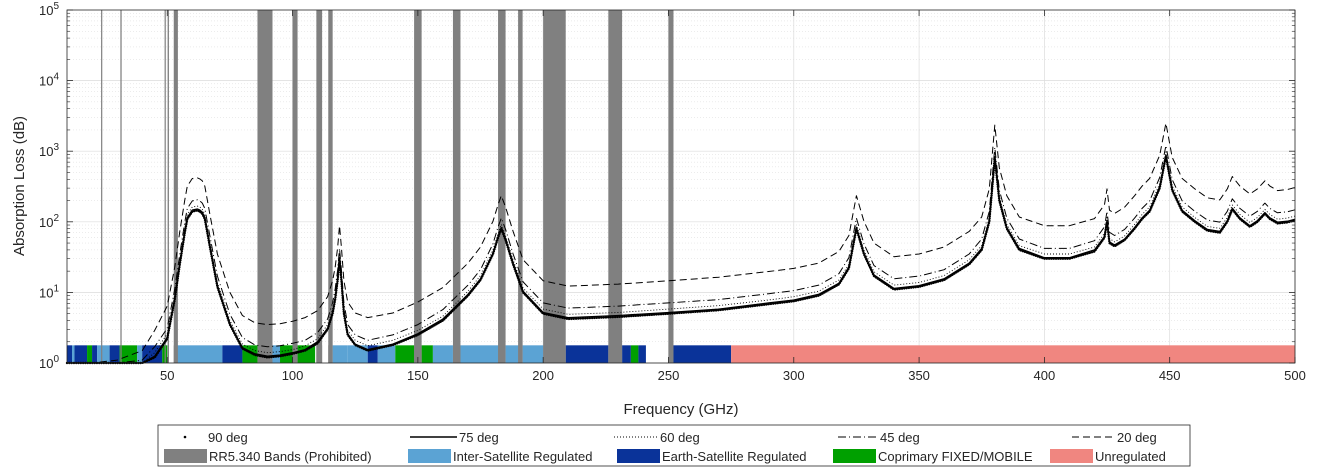 The image size is (1324, 471). What do you see at coordinates (854, 456) in the screenshot?
I see `legend-swatch-coprimary` at bounding box center [854, 456].